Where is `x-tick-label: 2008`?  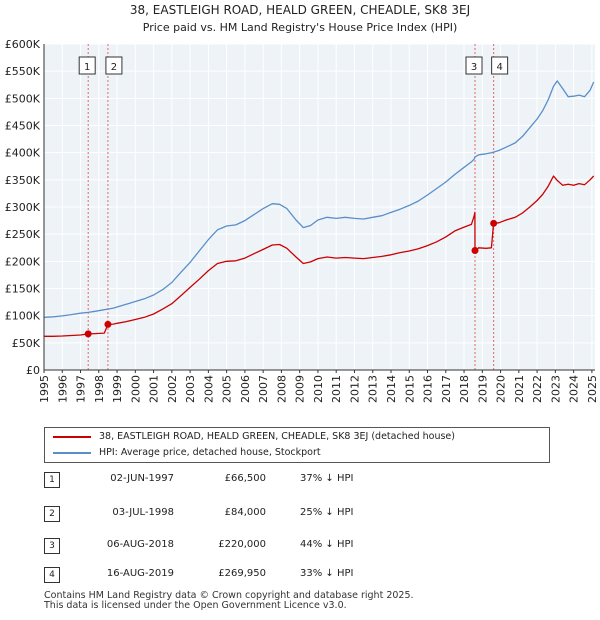
x-tick-label: 2008 is located at coordinates (281, 389).